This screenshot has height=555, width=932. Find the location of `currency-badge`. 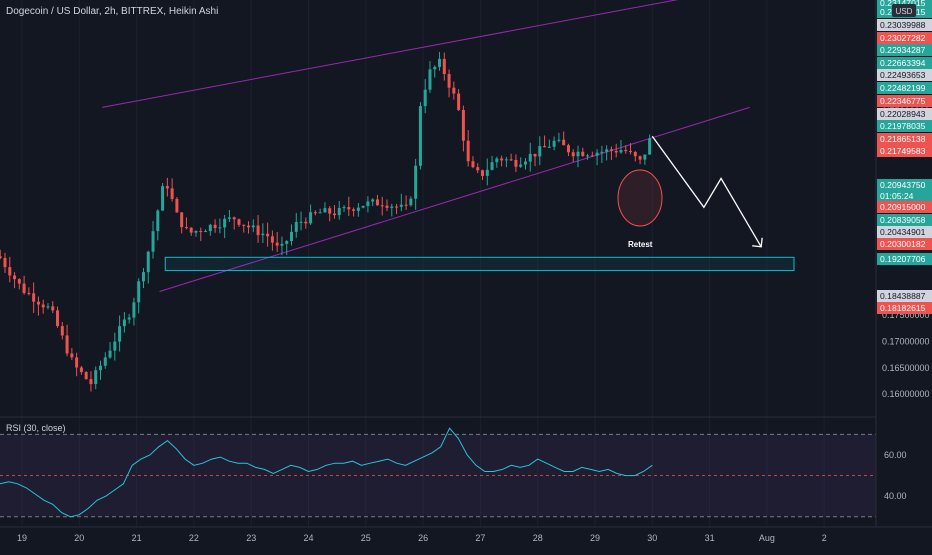

currency-badge is located at coordinates (904, 10).